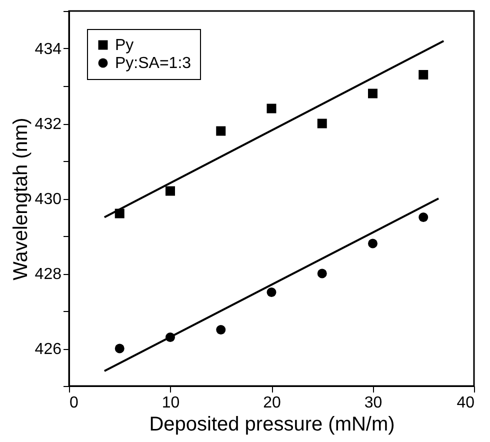 The height and width of the screenshot is (442, 490). I want to click on x-tick-label: 20, so click(272, 403).